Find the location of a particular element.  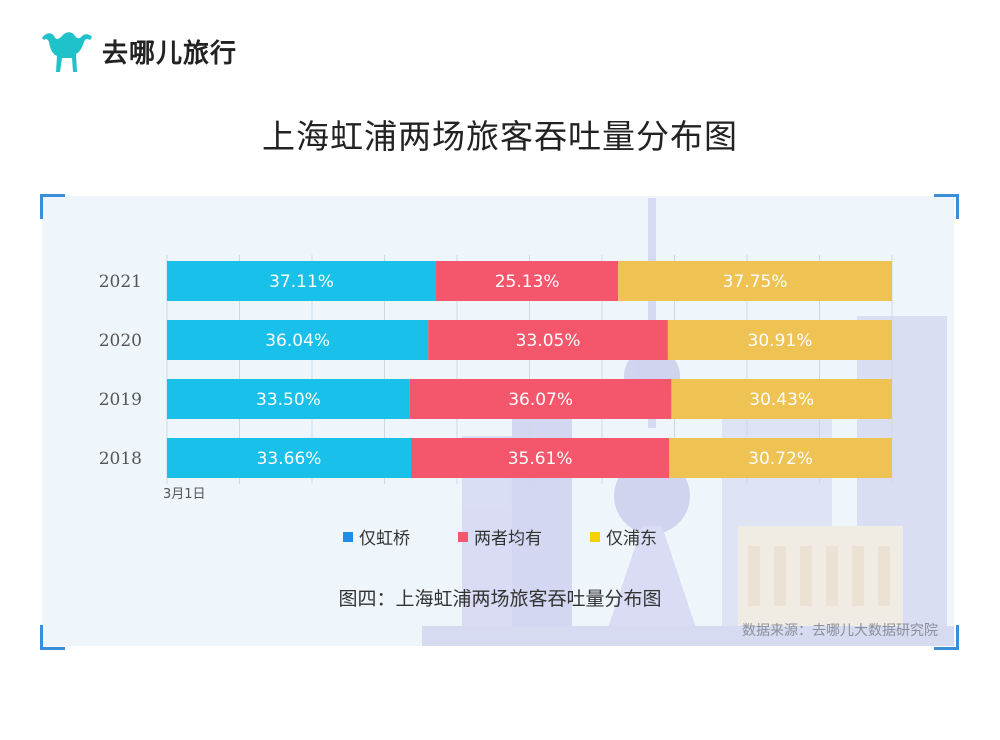

legend-label: 仅虹桥 is located at coordinates (384, 539).